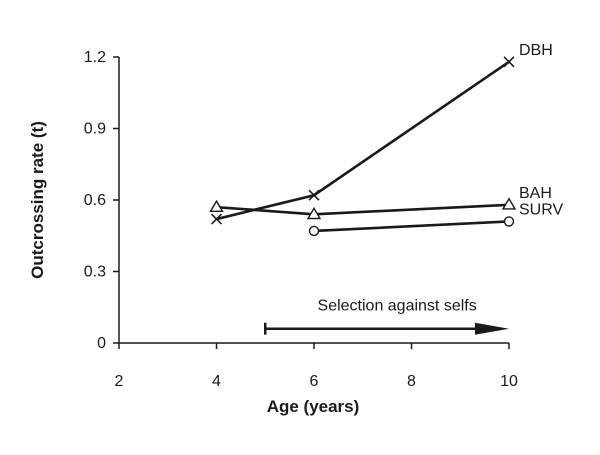 The image size is (600, 455). What do you see at coordinates (411, 226) in the screenshot?
I see `series-line-surv` at bounding box center [411, 226].